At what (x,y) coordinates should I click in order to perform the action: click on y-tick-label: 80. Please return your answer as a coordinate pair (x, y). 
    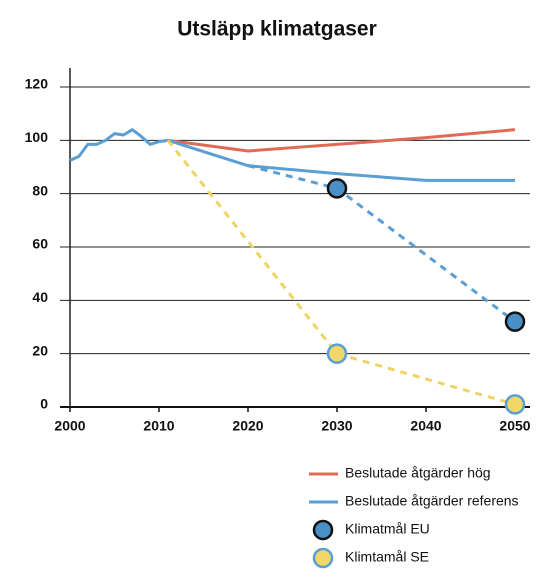
    Looking at the image, I should click on (40, 190).